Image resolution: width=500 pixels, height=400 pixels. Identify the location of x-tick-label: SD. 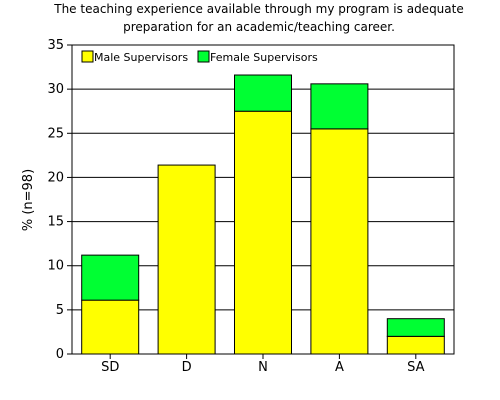
(110, 367).